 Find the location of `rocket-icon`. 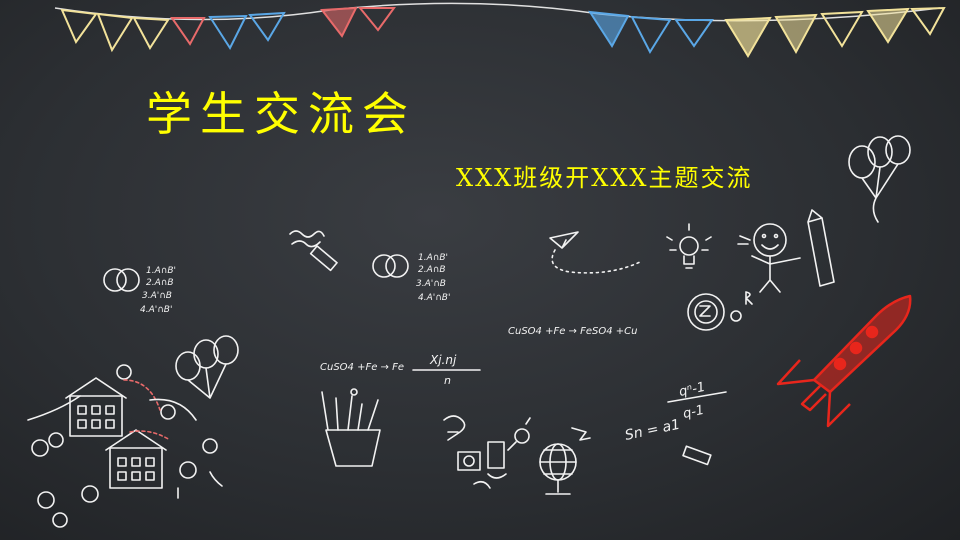

rocket-icon is located at coordinates (844, 361).